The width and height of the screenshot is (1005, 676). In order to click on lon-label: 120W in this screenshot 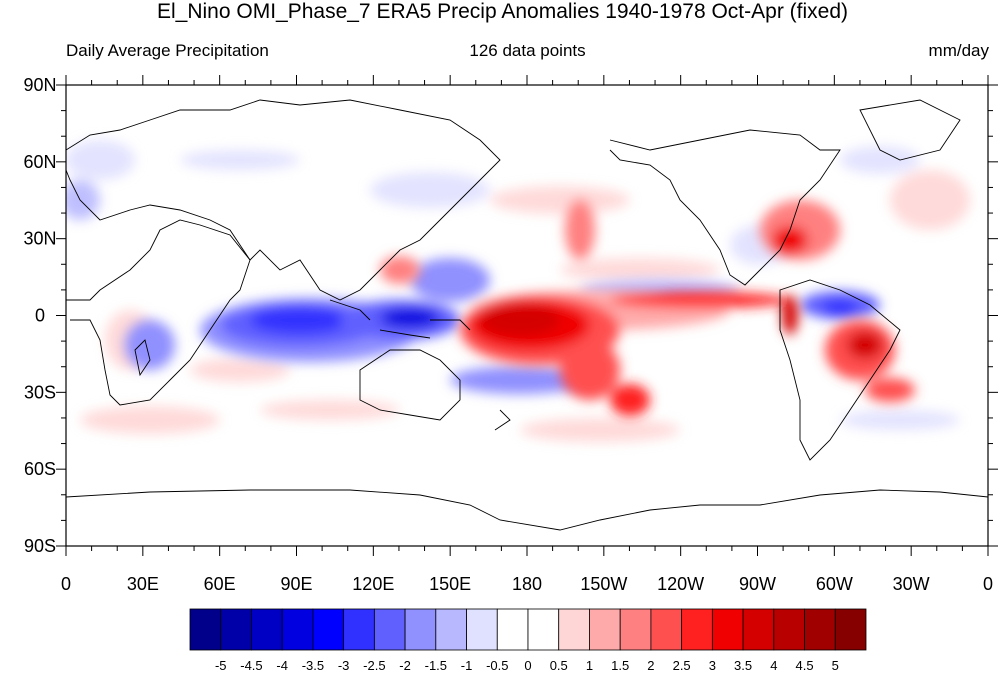, I will do `click(680, 584)`.